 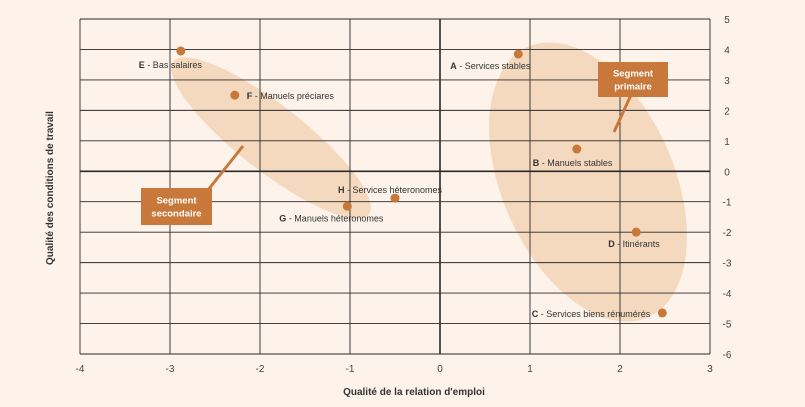 I want to click on point-name: - Manuels stables, so click(x=576, y=163).